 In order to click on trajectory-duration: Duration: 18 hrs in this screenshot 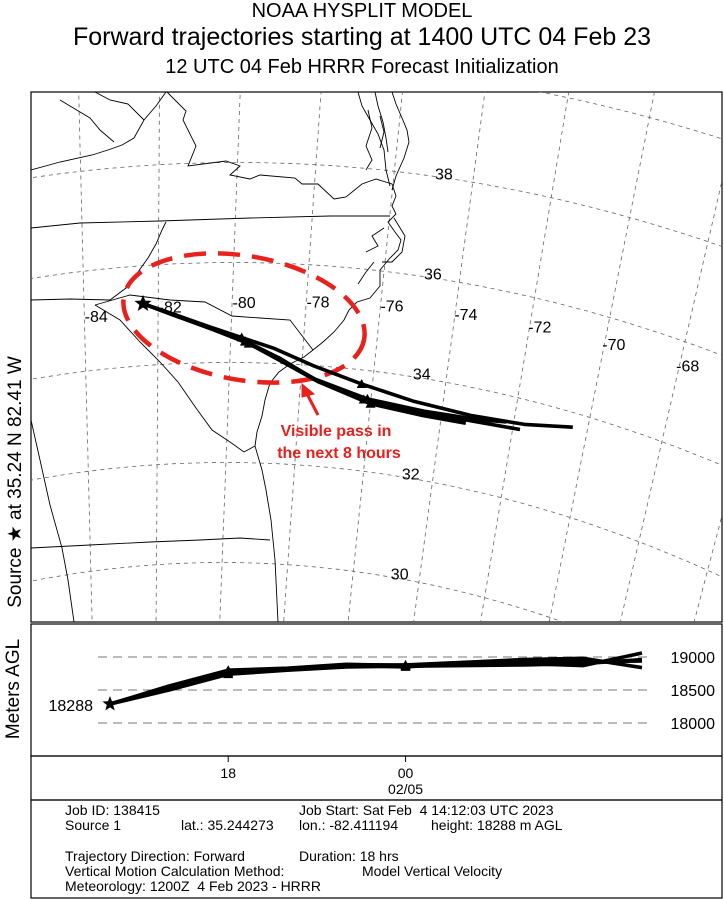, I will do `click(349, 856)`.